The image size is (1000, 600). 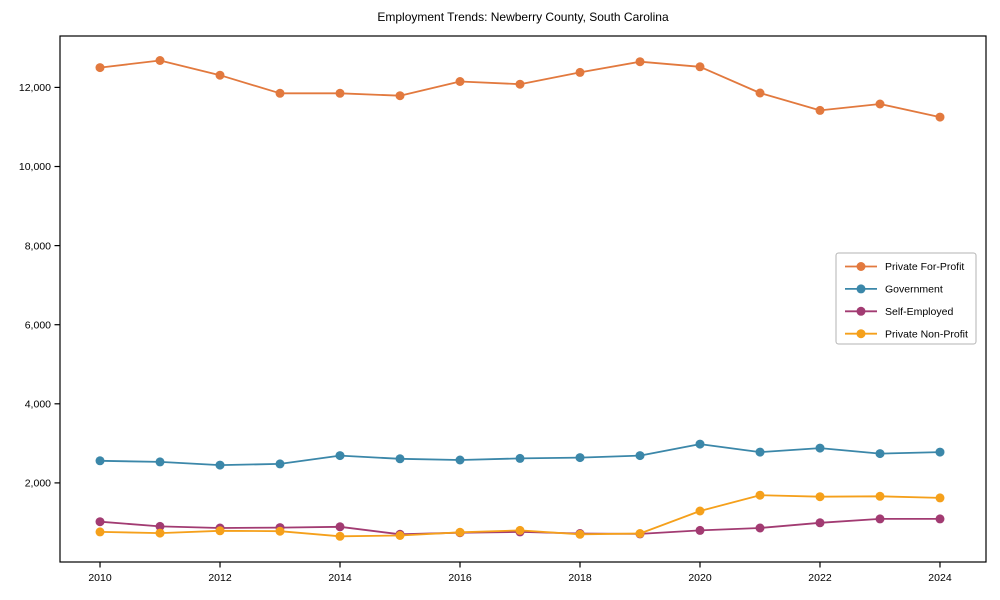 I want to click on y-tick-label: 2,000, so click(x=38, y=484).